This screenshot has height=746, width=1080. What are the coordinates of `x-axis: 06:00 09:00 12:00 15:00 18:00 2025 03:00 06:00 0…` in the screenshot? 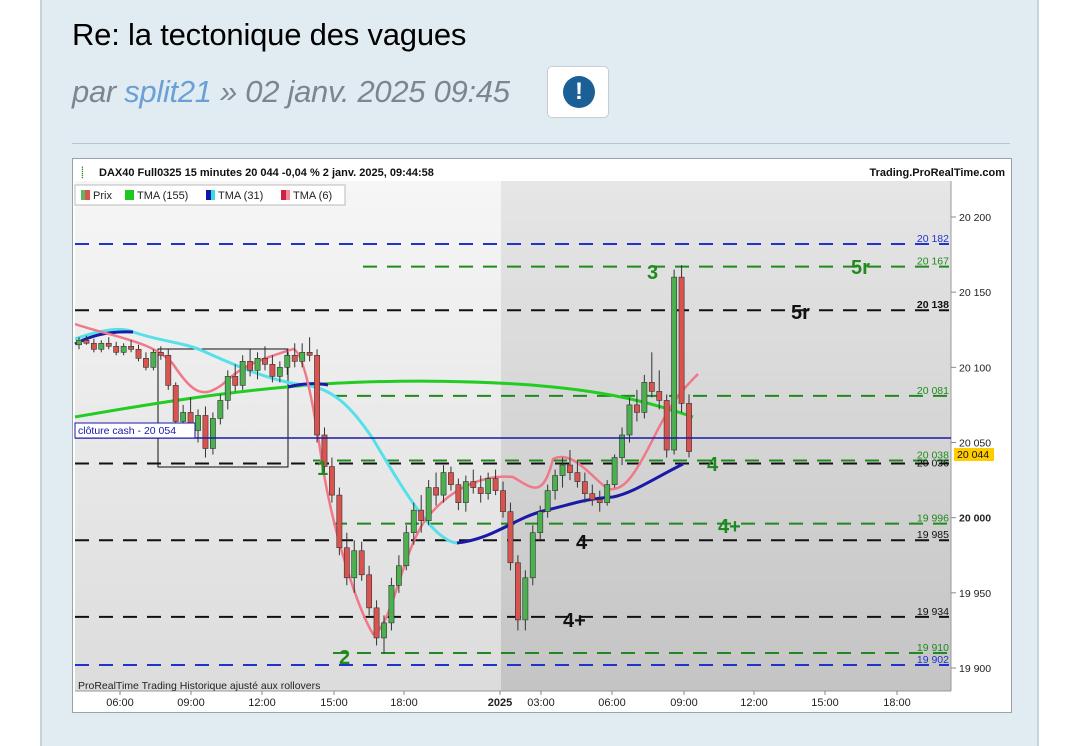 It's located at (508, 700).